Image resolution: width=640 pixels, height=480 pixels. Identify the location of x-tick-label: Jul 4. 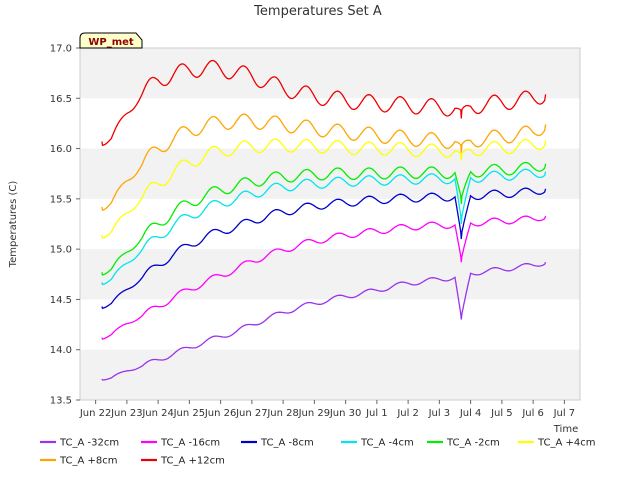
(470, 413).